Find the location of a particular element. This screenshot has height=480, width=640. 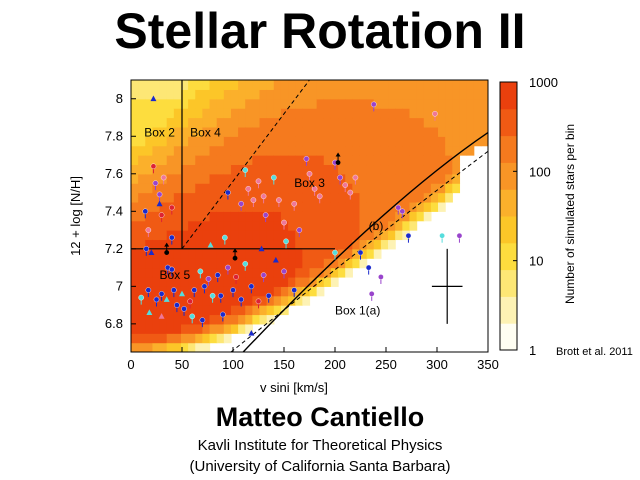

star-triangle is located at coordinates (261, 248).